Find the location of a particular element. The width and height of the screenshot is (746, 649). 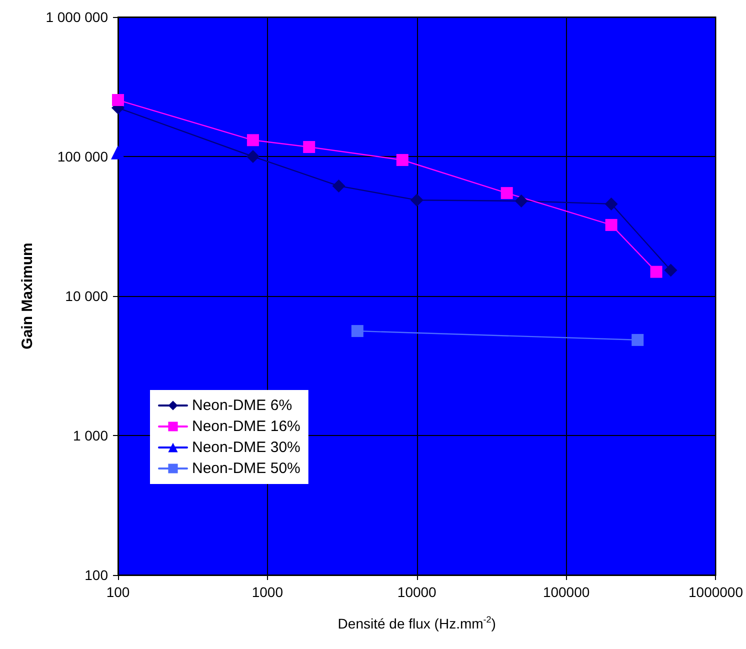

y-tick-label: 10 000 is located at coordinates (86, 296).